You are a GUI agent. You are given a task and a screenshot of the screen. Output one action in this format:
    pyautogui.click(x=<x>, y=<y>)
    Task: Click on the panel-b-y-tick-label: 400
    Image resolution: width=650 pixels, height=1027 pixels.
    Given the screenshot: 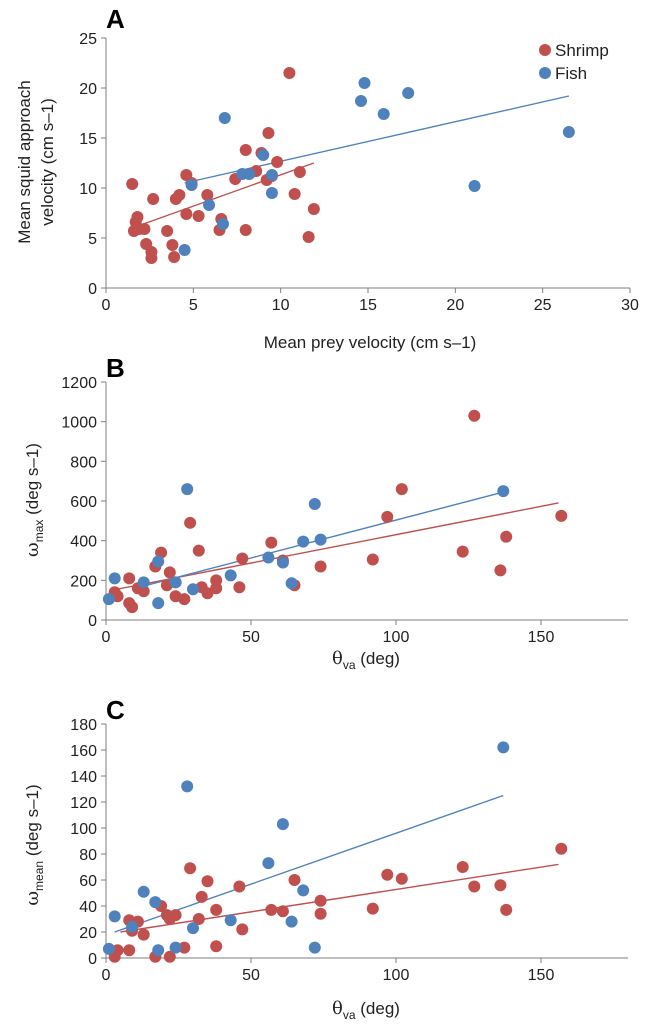 What is the action you would take?
    pyautogui.click(x=83, y=542)
    